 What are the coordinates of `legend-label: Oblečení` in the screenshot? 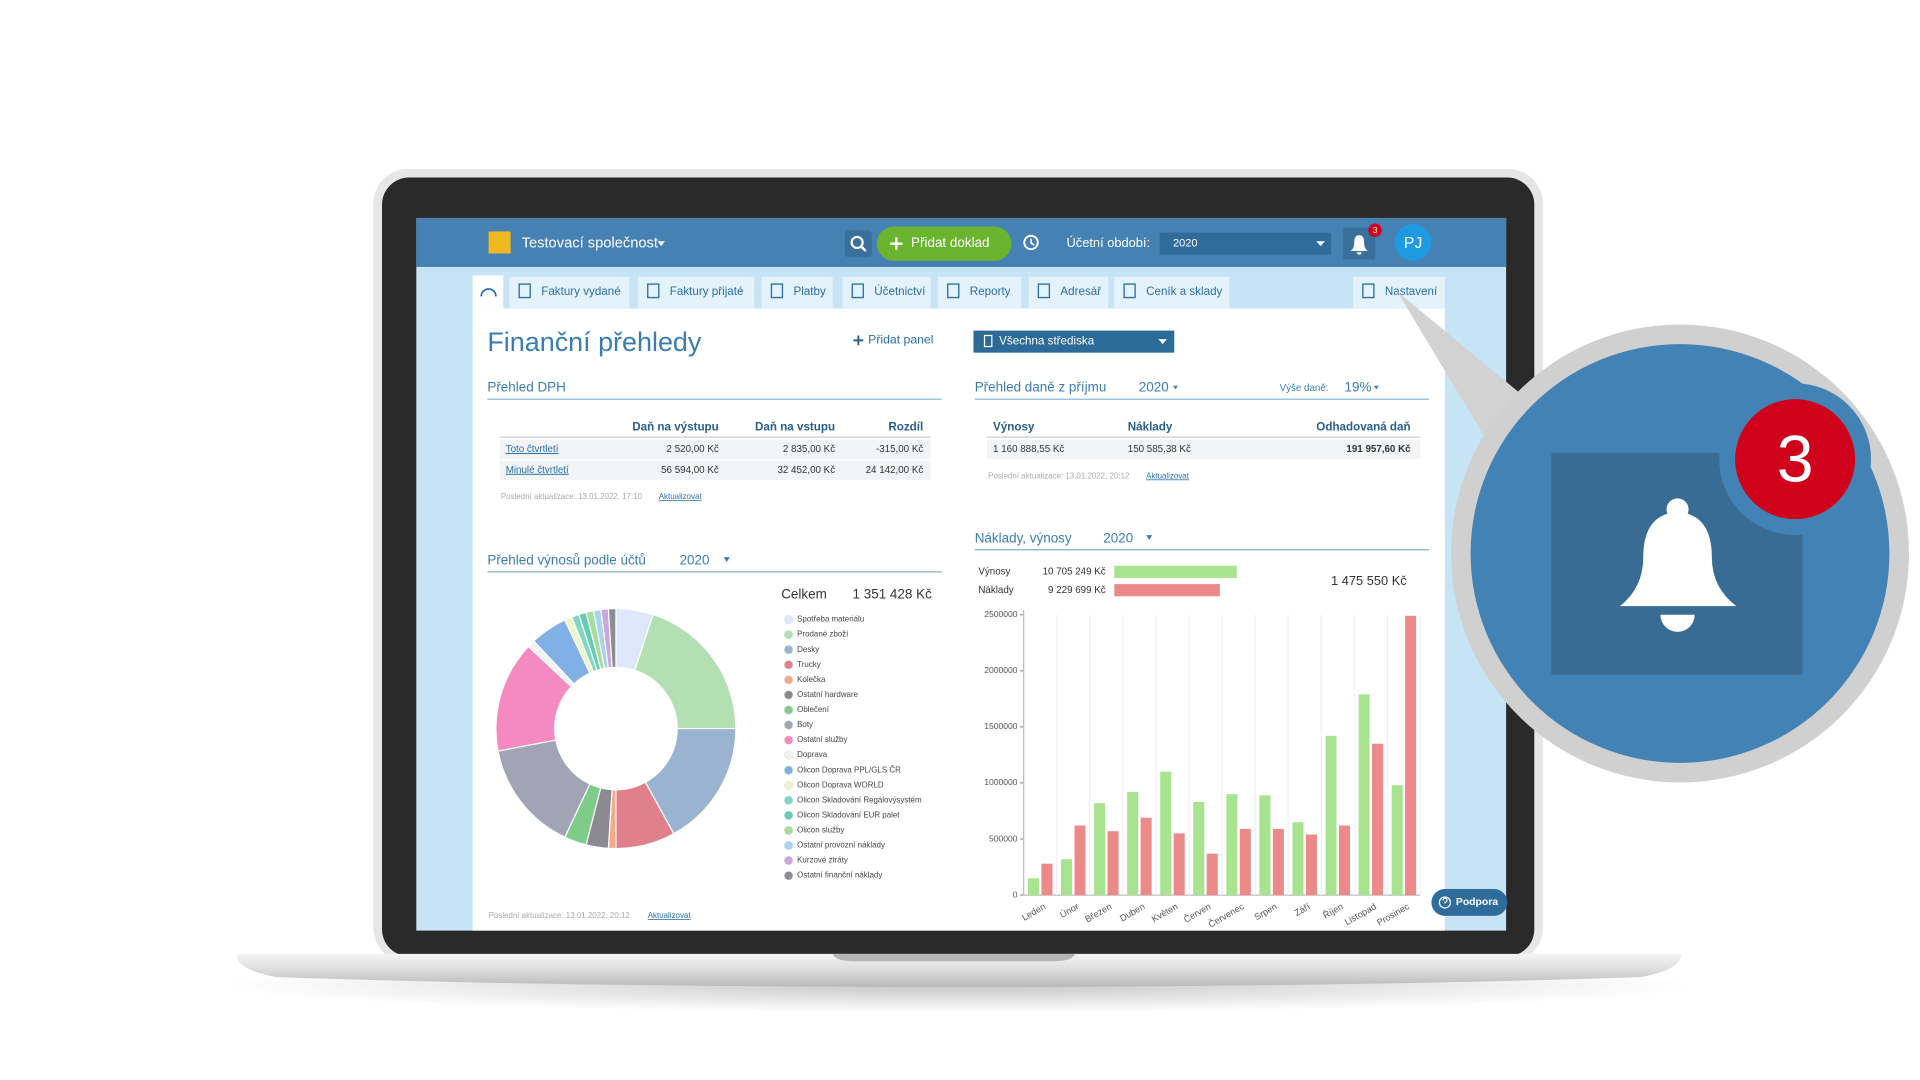 It's located at (813, 709).